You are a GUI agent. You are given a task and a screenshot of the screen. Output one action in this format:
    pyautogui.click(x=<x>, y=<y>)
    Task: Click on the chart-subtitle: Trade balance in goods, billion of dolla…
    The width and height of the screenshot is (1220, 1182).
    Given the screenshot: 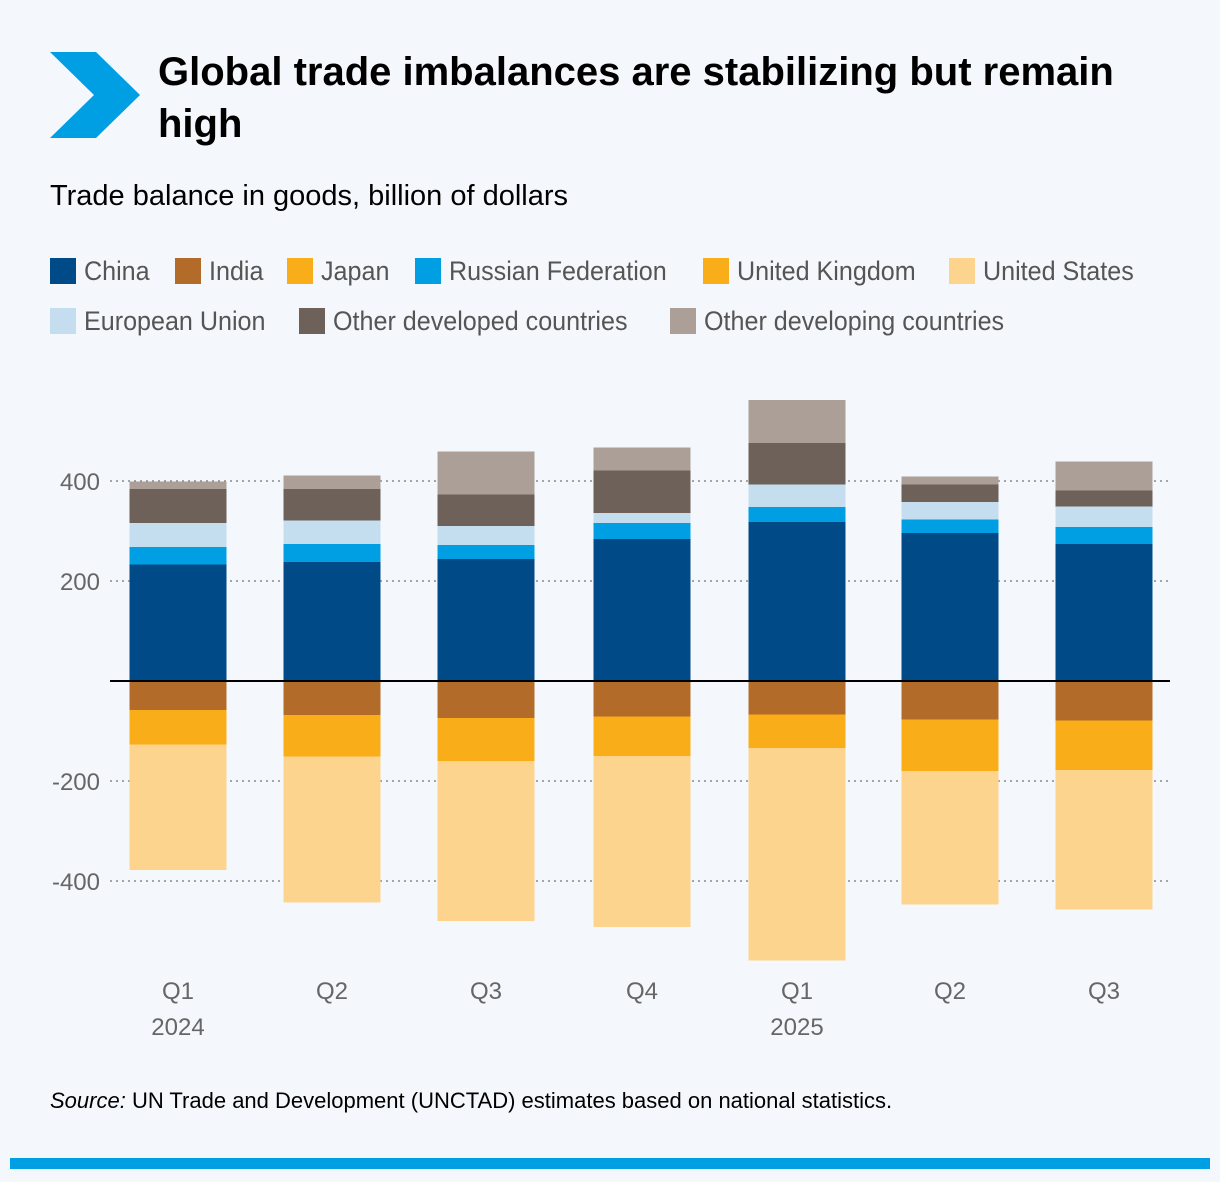 What is the action you would take?
    pyautogui.click(x=309, y=196)
    